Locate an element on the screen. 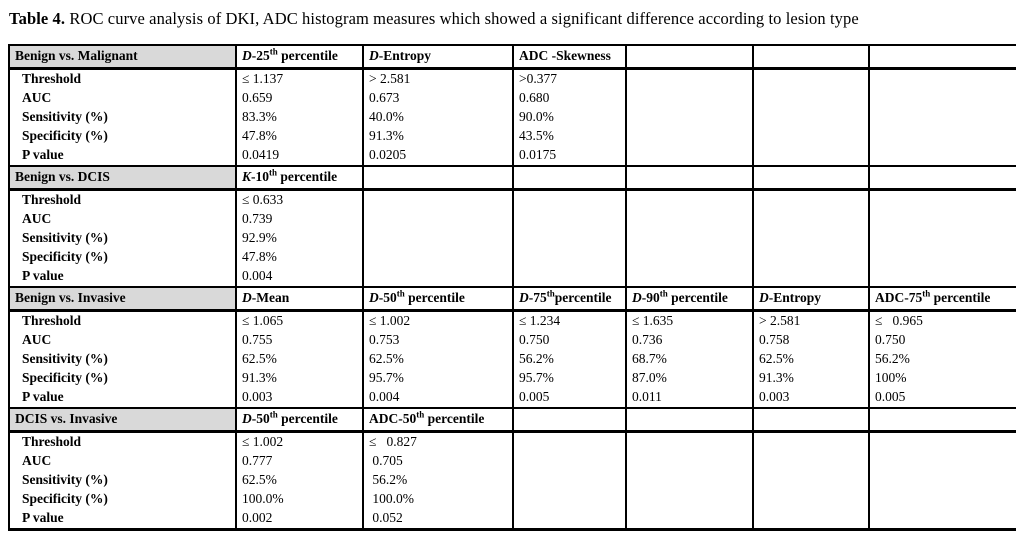 The width and height of the screenshot is (1028, 540). value-cell: ≤ 0.827 is located at coordinates (437, 441).